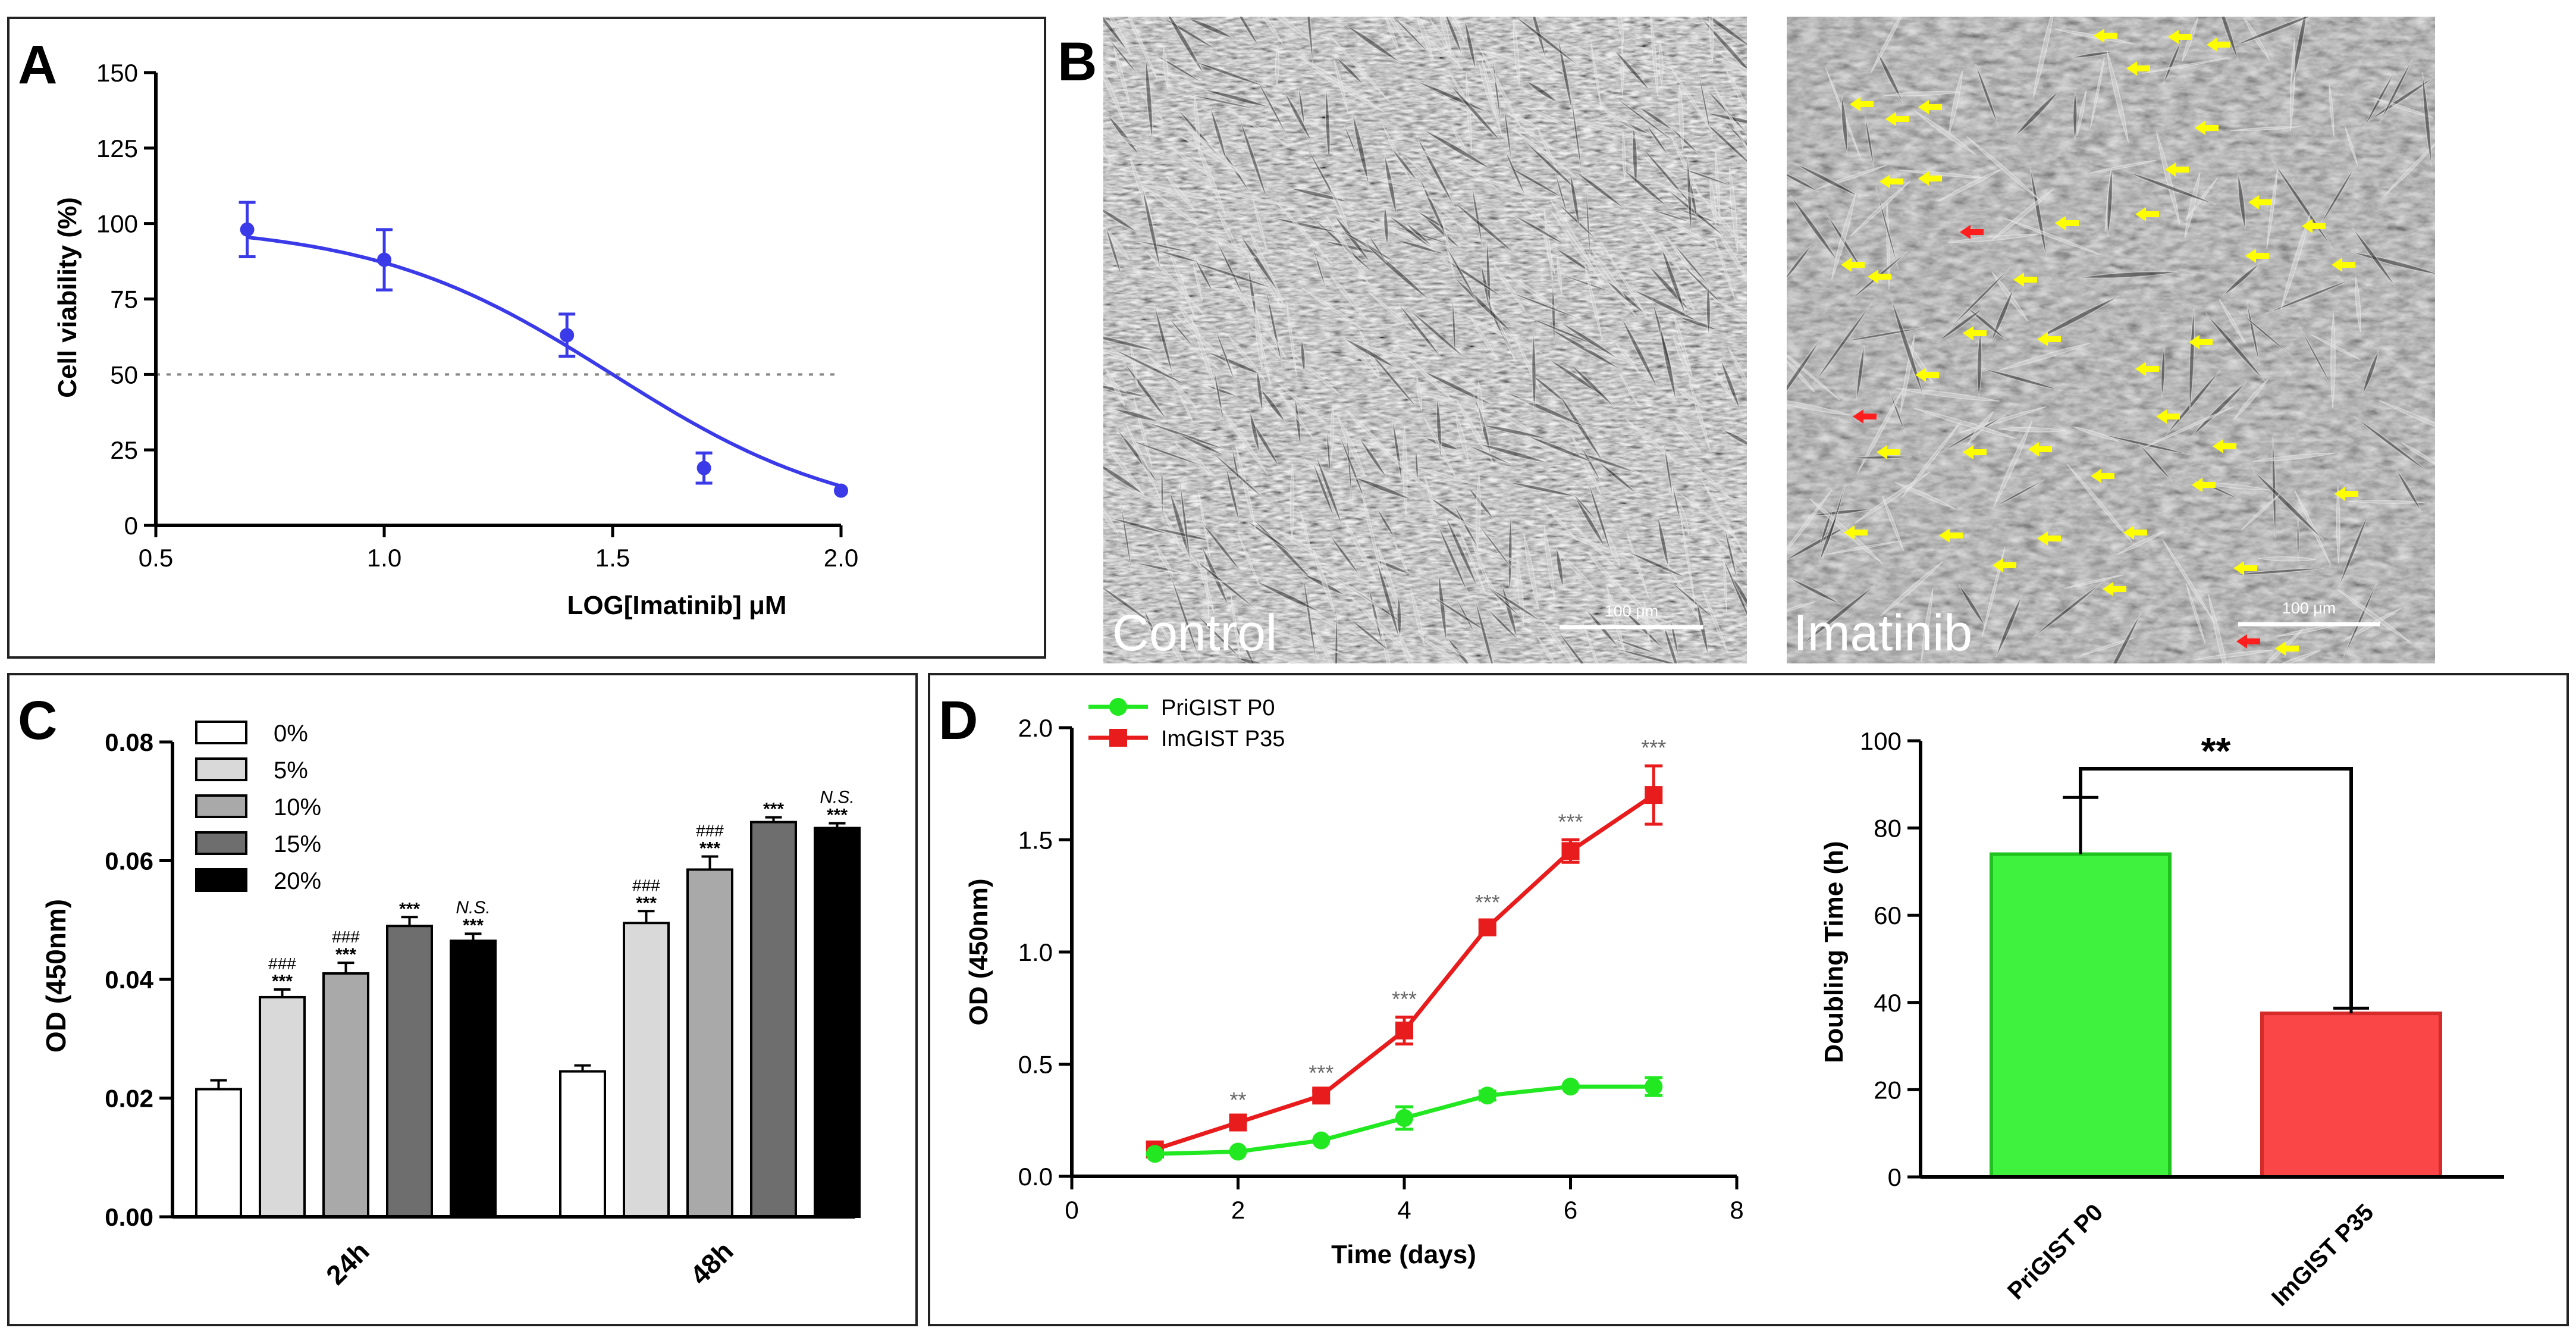 This screenshot has width=2576, height=1334. Describe the element at coordinates (221, 843) in the screenshot. I see `chart-c-legend-swatch` at that location.